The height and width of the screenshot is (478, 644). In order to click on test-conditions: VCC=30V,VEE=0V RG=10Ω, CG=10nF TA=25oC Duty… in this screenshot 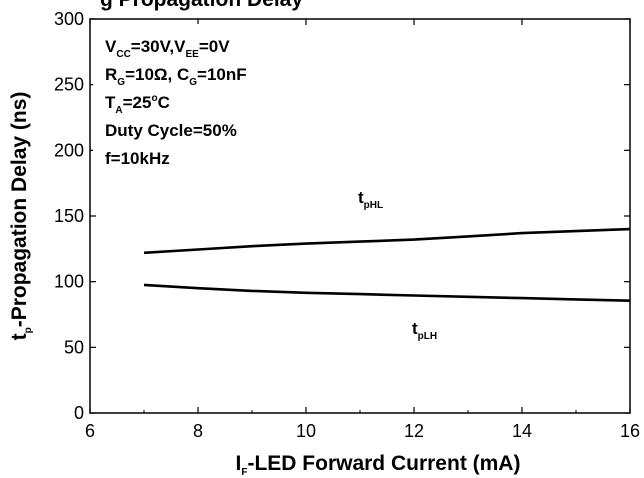, I will do `click(176, 102)`.